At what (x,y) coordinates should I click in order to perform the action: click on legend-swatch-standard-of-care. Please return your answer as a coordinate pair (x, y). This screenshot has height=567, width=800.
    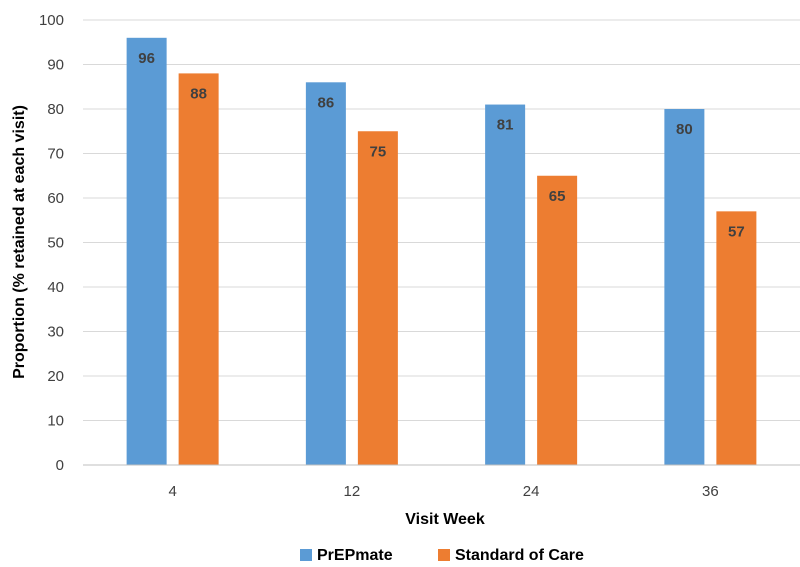
    Looking at the image, I should click on (444, 555).